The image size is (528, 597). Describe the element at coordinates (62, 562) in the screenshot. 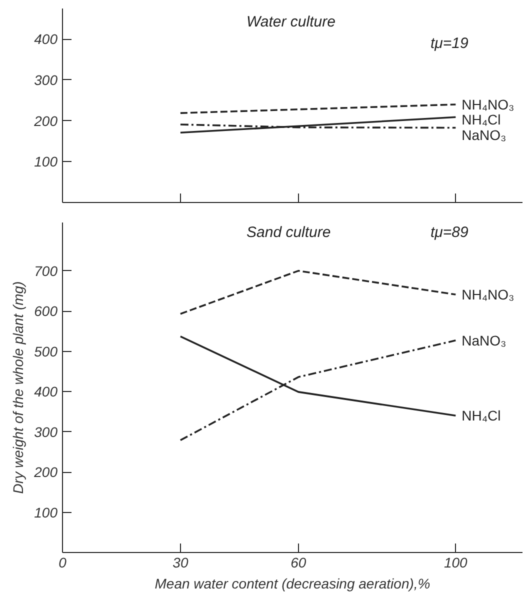

I see `x-tick-label: 0` at that location.